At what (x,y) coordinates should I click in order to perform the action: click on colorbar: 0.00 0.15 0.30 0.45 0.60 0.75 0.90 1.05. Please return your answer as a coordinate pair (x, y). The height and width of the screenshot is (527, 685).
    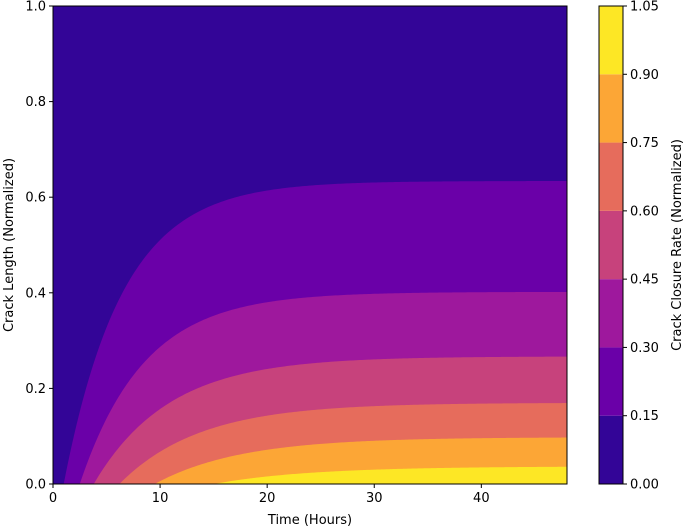
    Looking at the image, I should click on (628, 246).